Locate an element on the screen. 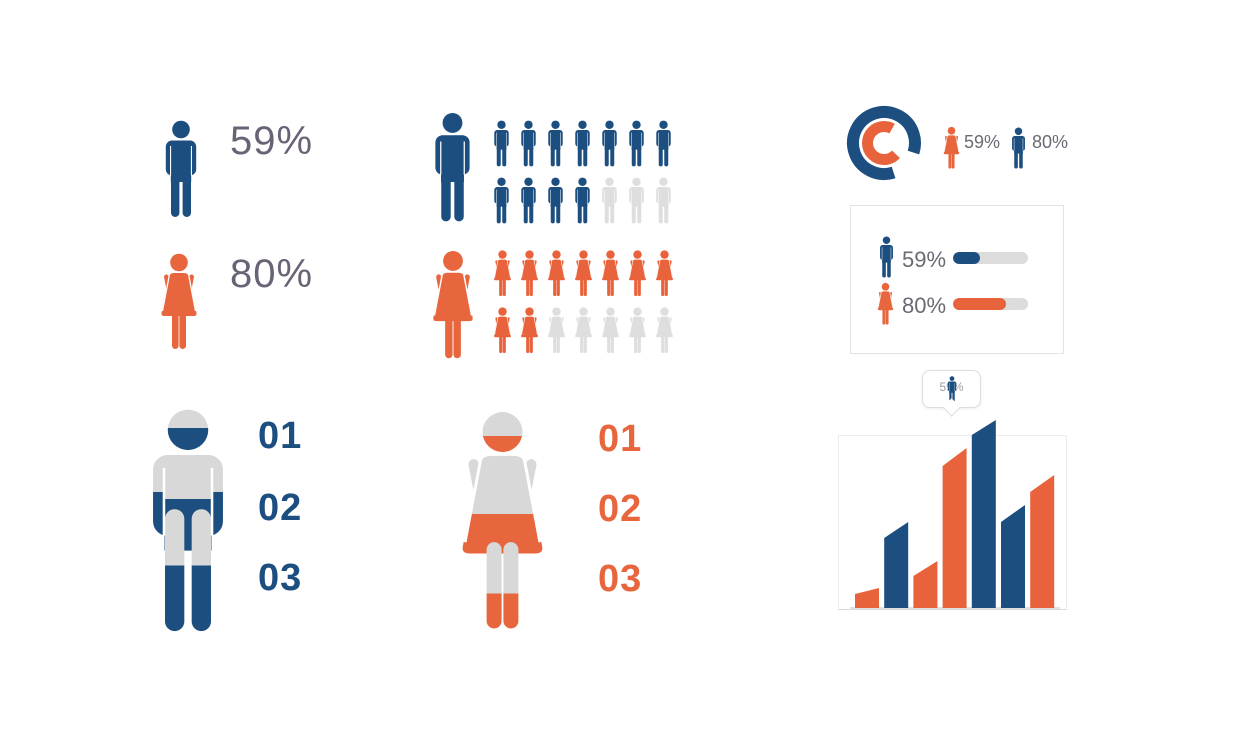 Image resolution: width=1250 pixels, height=729 pixels. bar-chart-tooltip: 59% is located at coordinates (951, 389).